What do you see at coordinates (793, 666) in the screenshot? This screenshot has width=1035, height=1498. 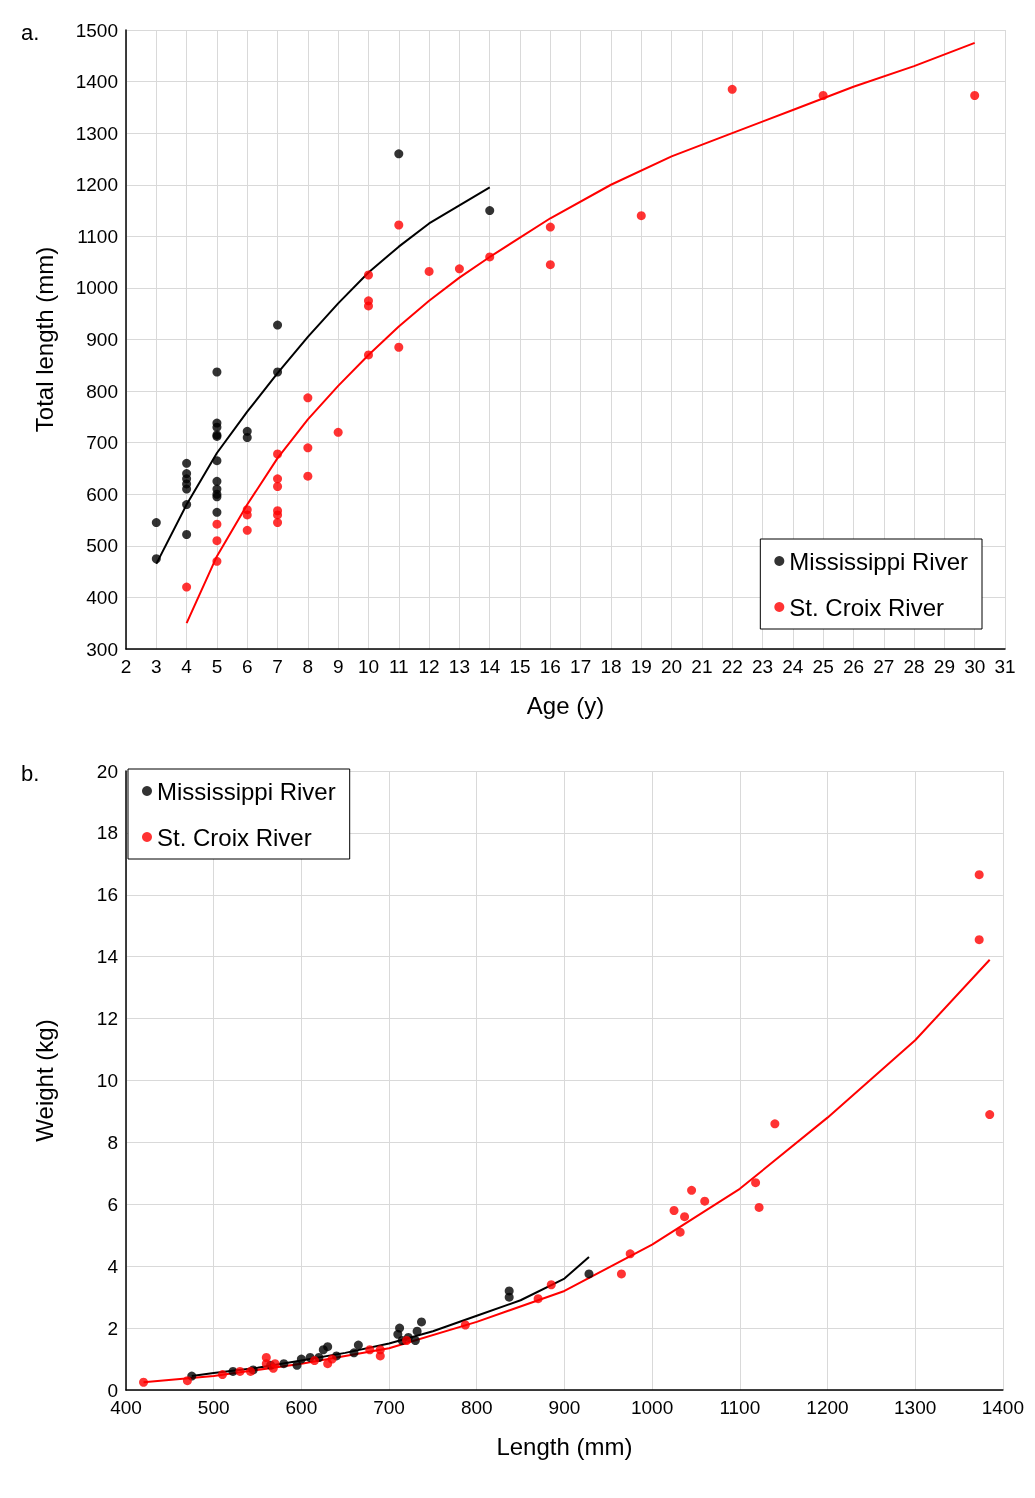 I see `x-tick-label: 24` at bounding box center [793, 666].